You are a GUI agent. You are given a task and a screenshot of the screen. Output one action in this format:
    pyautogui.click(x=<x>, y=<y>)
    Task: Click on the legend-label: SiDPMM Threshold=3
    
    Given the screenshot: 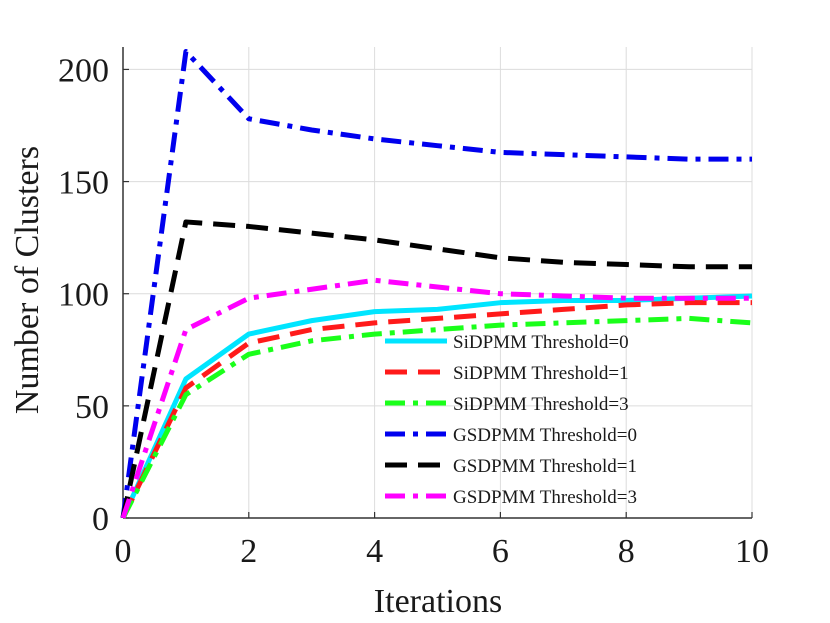 What is the action you would take?
    pyautogui.click(x=541, y=404)
    